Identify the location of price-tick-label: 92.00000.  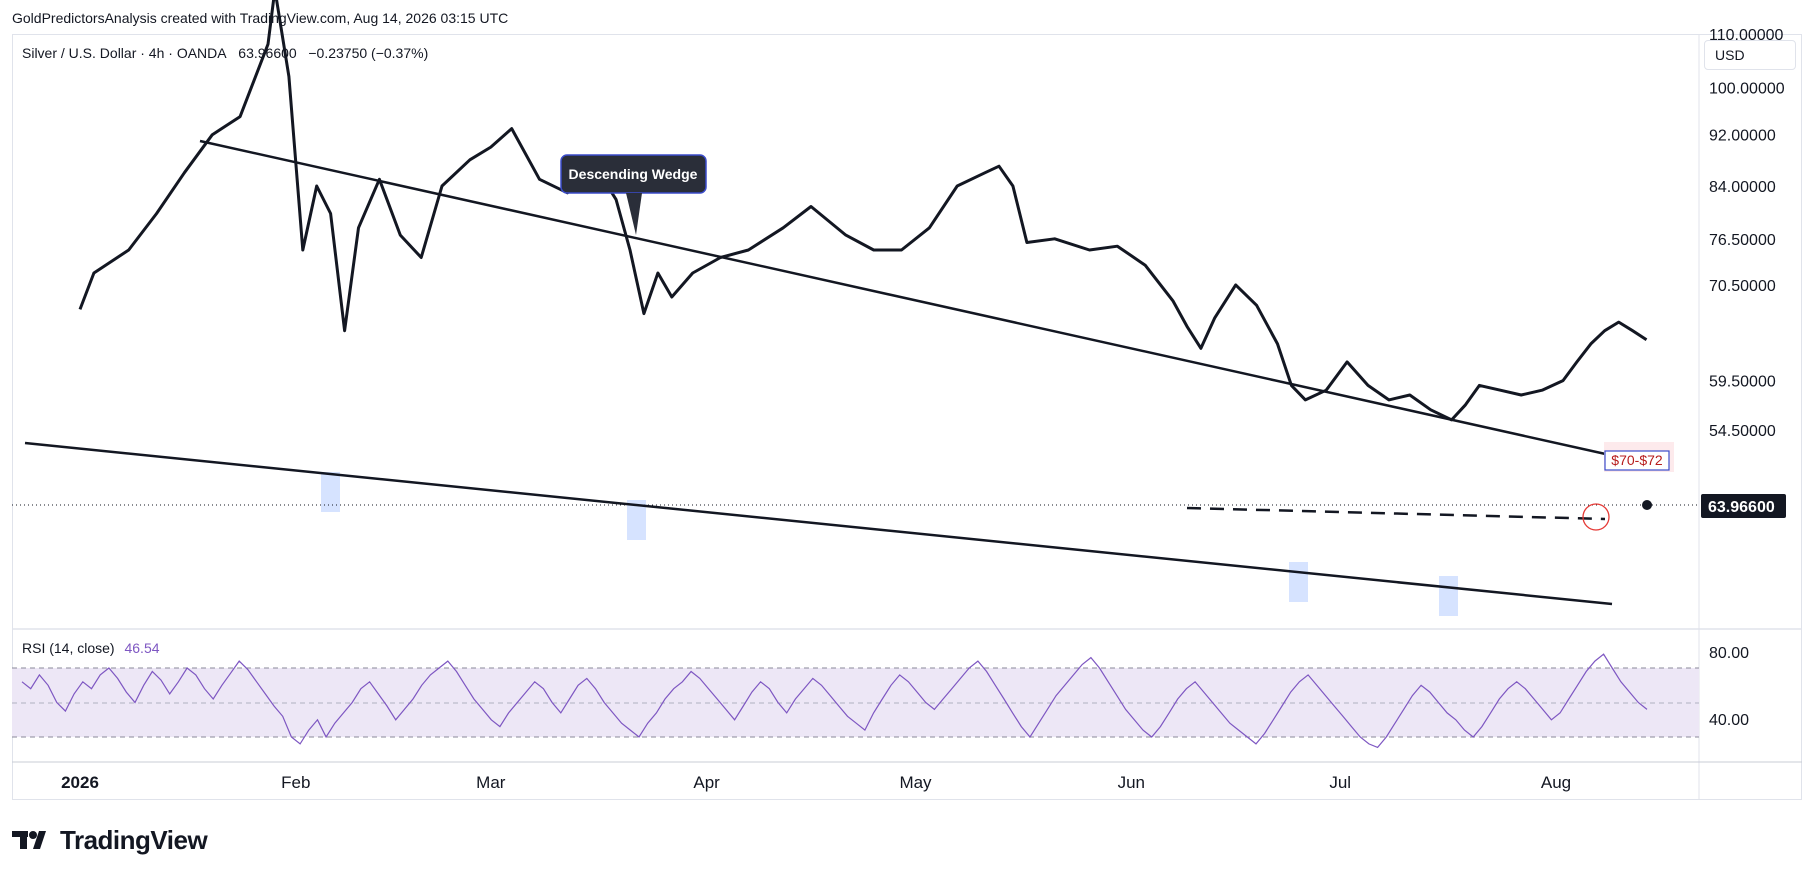
(1742, 136).